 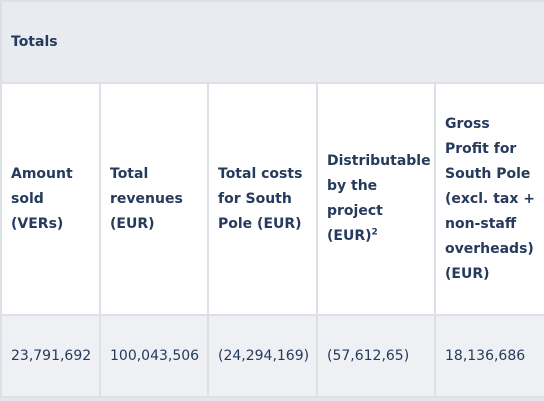 I want to click on value-gross-profit: 18,136,686, so click(x=488, y=356).